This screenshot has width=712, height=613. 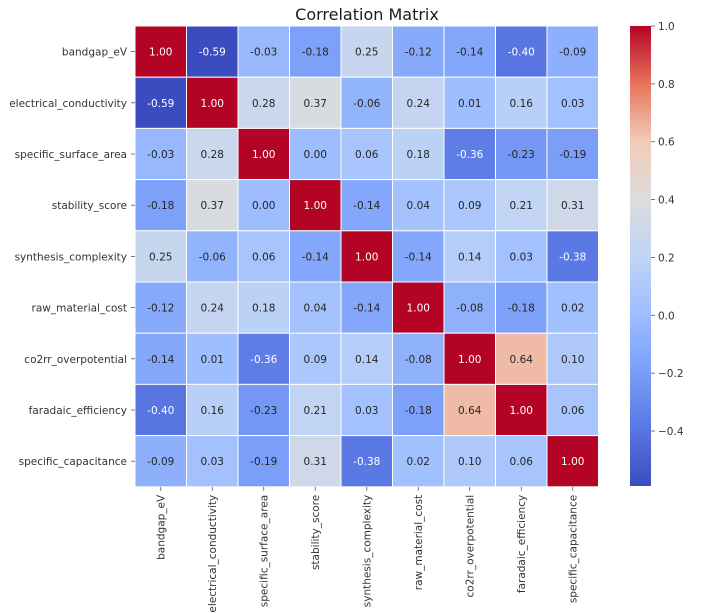 I want to click on heatmap-cell-label-r0-c3: -0.18, so click(x=315, y=53).